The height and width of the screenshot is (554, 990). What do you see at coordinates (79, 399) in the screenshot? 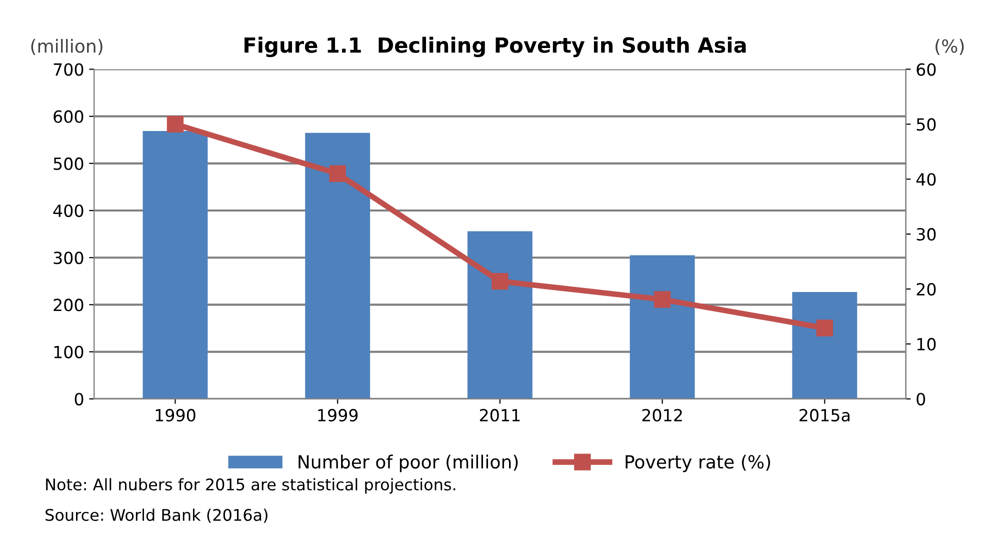
I see `y-tick-label: 0` at bounding box center [79, 399].